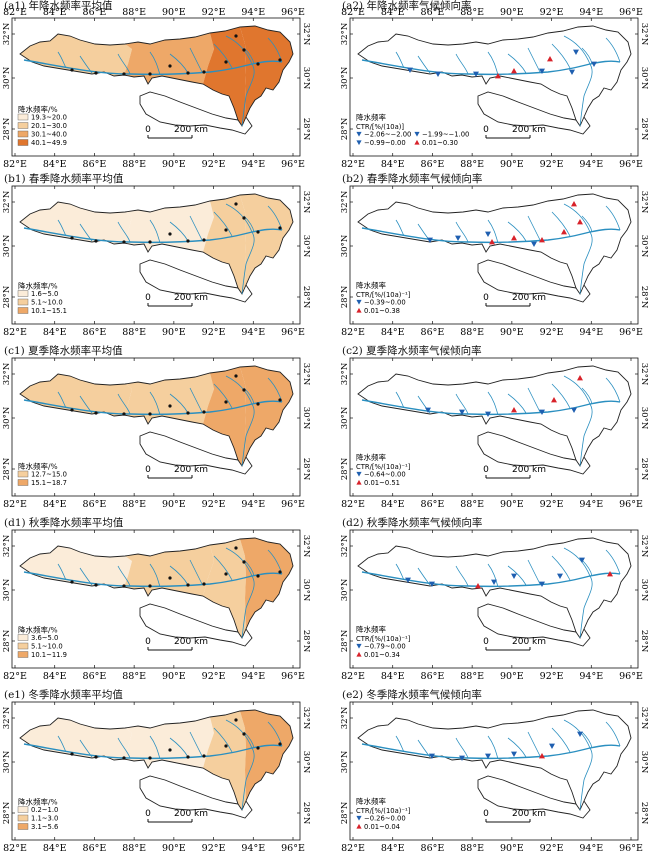 This screenshot has width=650, height=868. What do you see at coordinates (345, 128) in the screenshot?
I see `lat-tick-label-left: 28°N` at bounding box center [345, 128].